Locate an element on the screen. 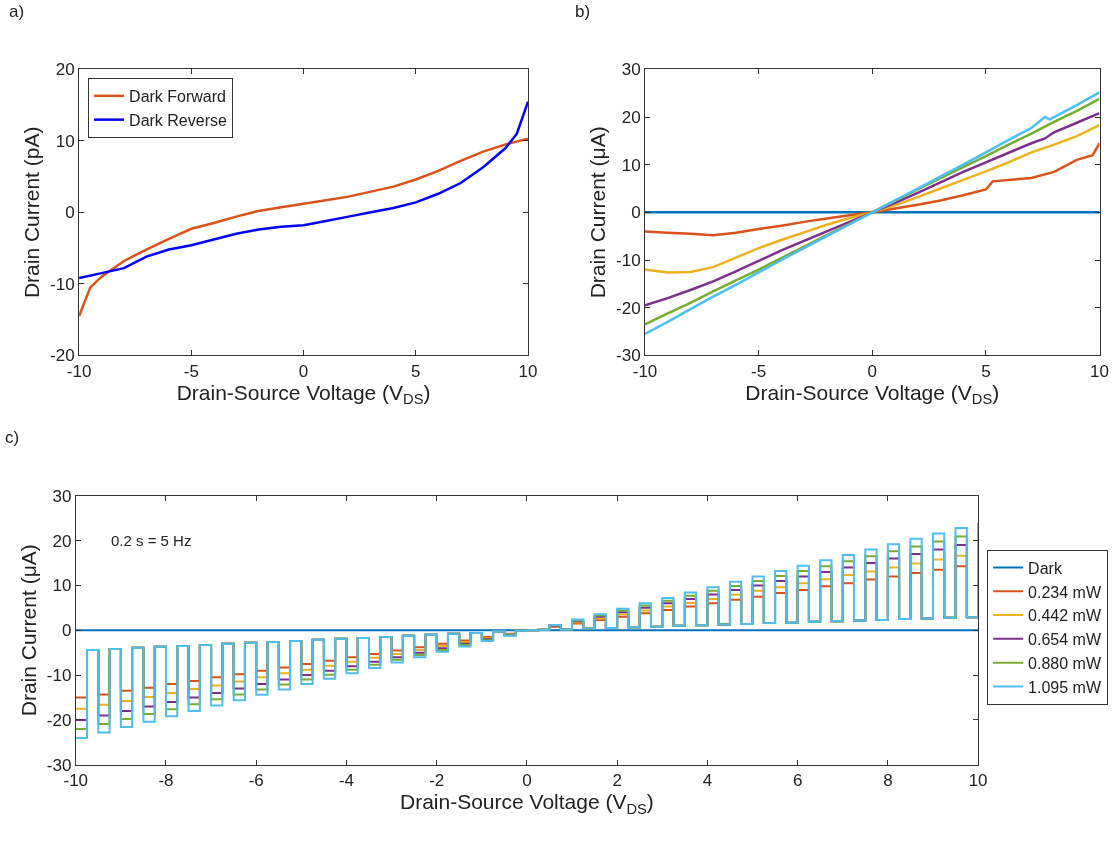 The height and width of the screenshot is (846, 1114). chart-title: a) is located at coordinates (17, 11).